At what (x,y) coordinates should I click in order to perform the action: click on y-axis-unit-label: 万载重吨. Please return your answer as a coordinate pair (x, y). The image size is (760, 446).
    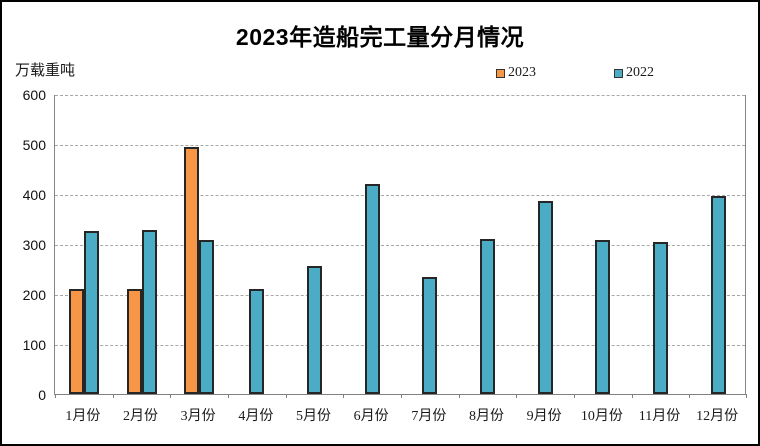
    Looking at the image, I should click on (45, 70).